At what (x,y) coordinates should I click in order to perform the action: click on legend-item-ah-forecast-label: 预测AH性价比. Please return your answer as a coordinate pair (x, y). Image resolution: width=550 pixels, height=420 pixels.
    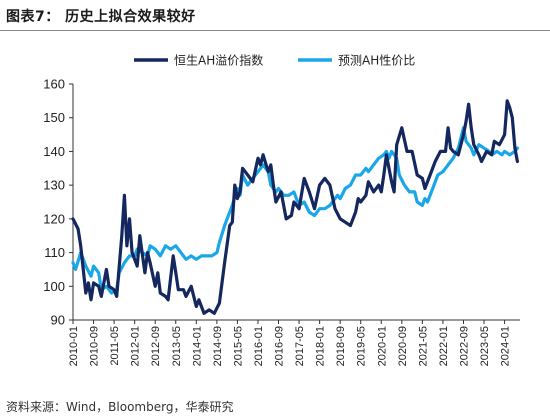
    Looking at the image, I should click on (376, 61).